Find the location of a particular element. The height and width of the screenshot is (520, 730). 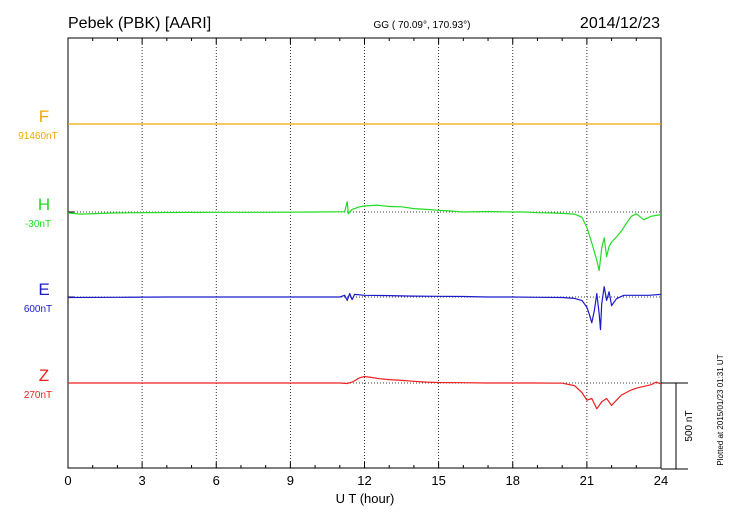

series-z-line is located at coordinates (365, 392).